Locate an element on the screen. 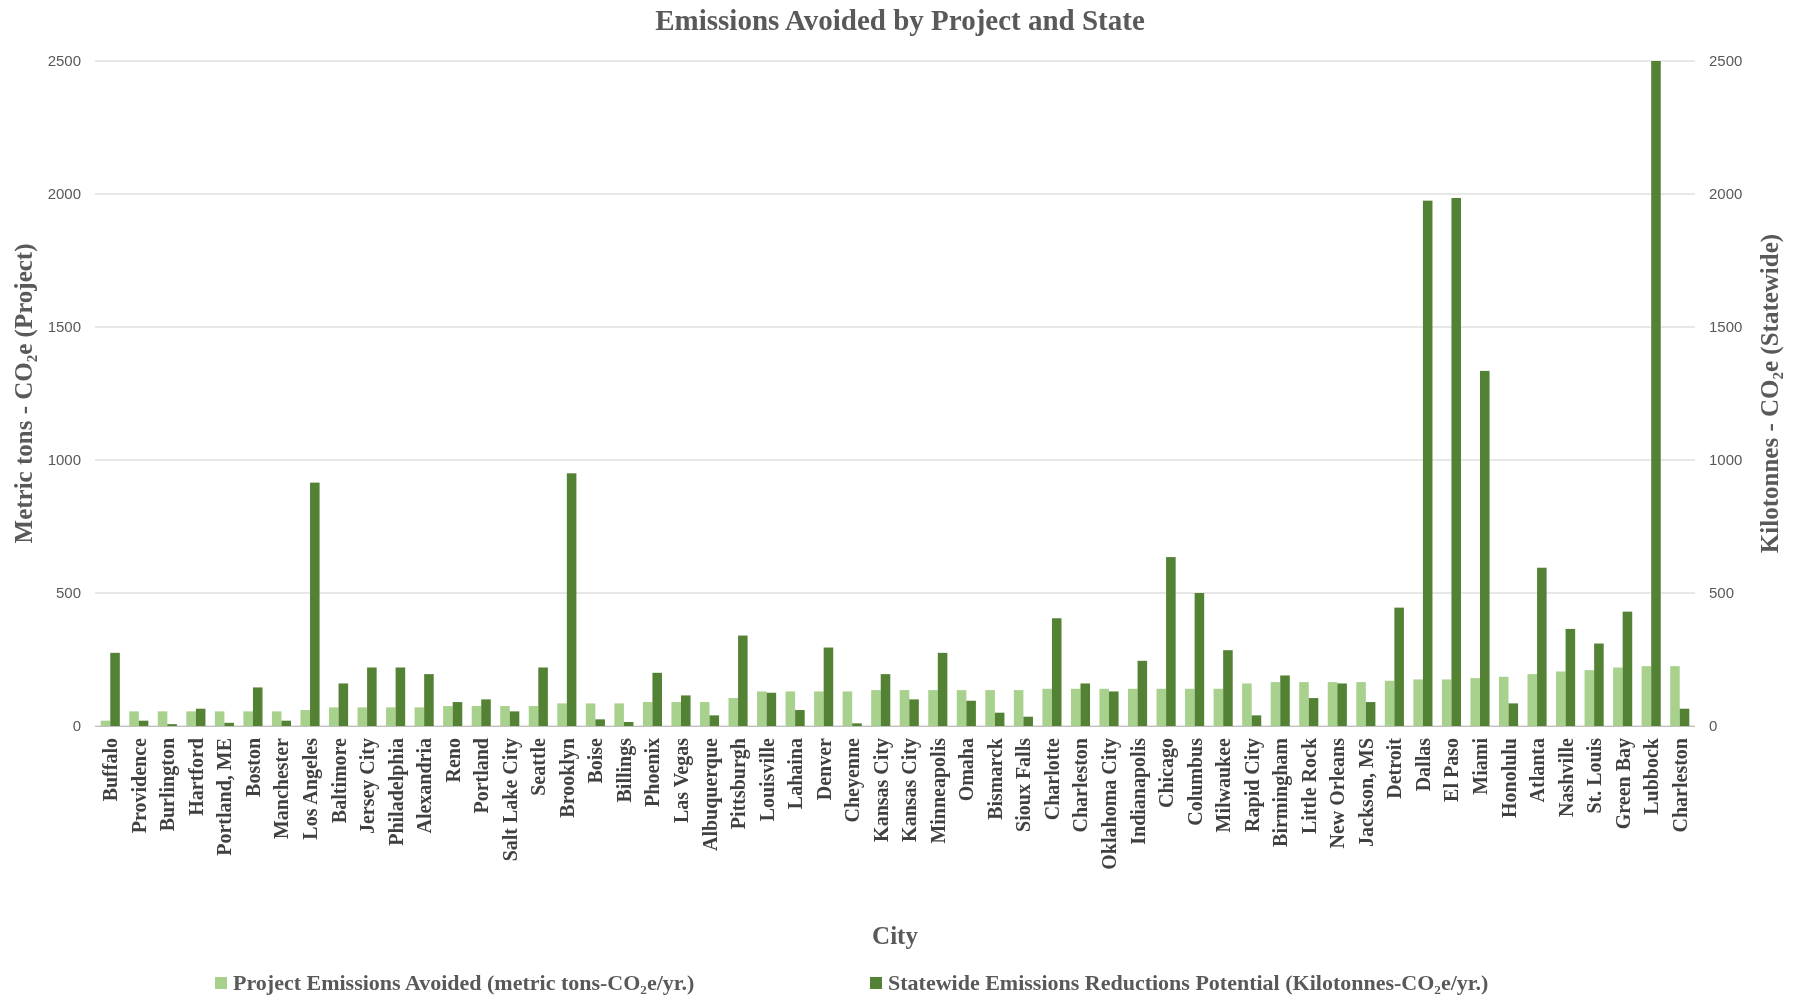 The height and width of the screenshot is (1008, 1800). x-tick-label: Denver is located at coordinates (823, 769).